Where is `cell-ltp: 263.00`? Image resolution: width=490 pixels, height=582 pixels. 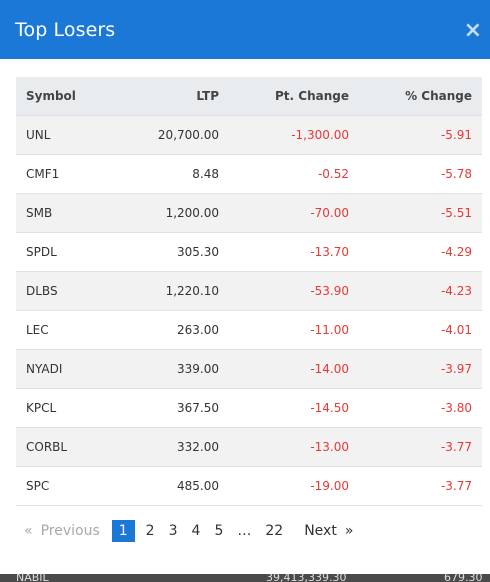 cell-ltp: 263.00 is located at coordinates (176, 330).